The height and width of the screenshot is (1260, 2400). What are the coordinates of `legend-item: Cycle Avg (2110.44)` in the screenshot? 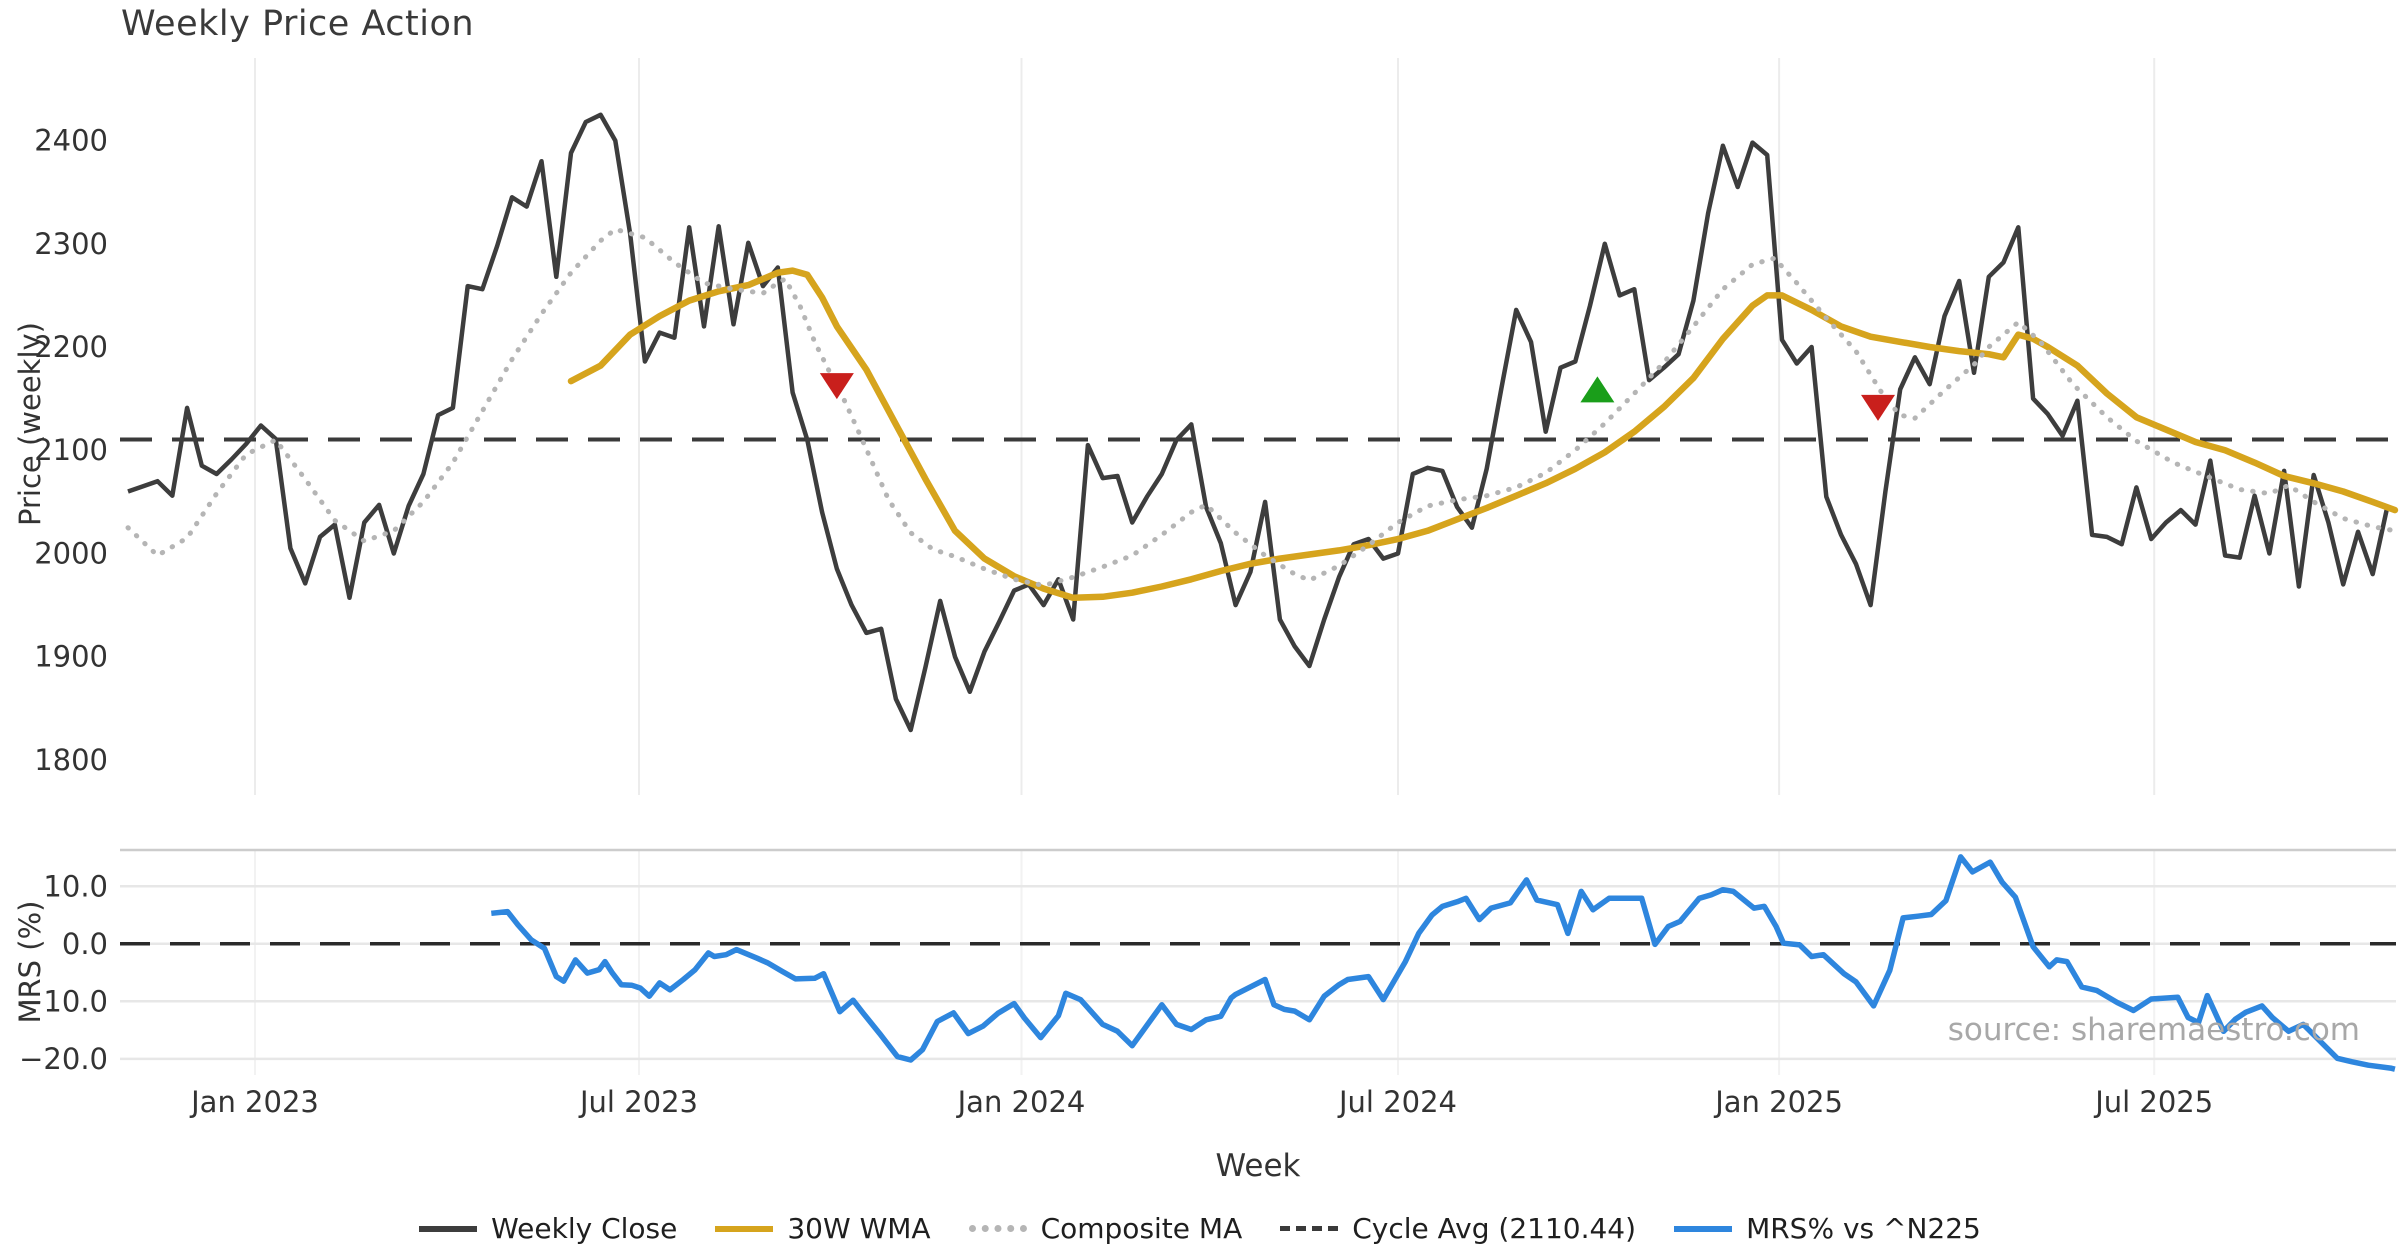 It's located at (1458, 1228).